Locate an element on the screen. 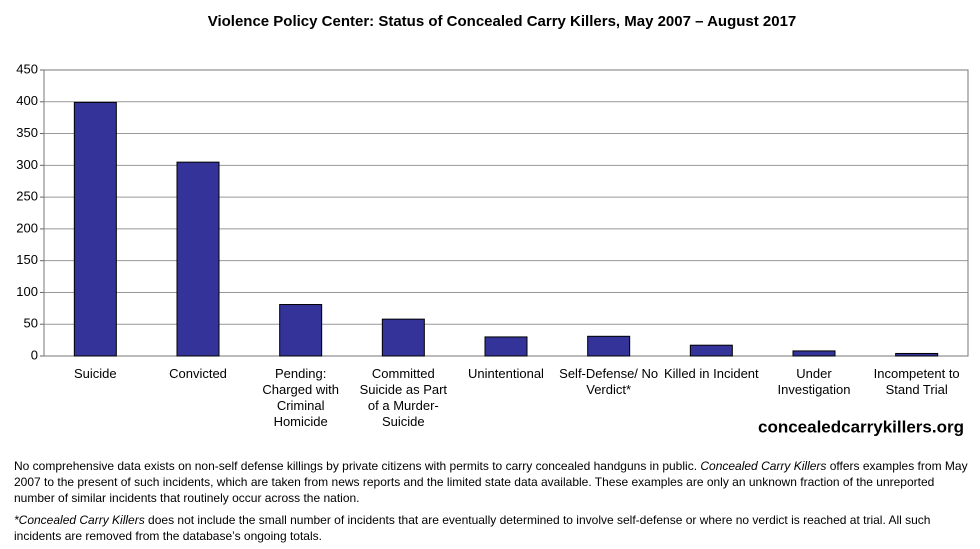  y-tick-label: 50 is located at coordinates (31, 323).